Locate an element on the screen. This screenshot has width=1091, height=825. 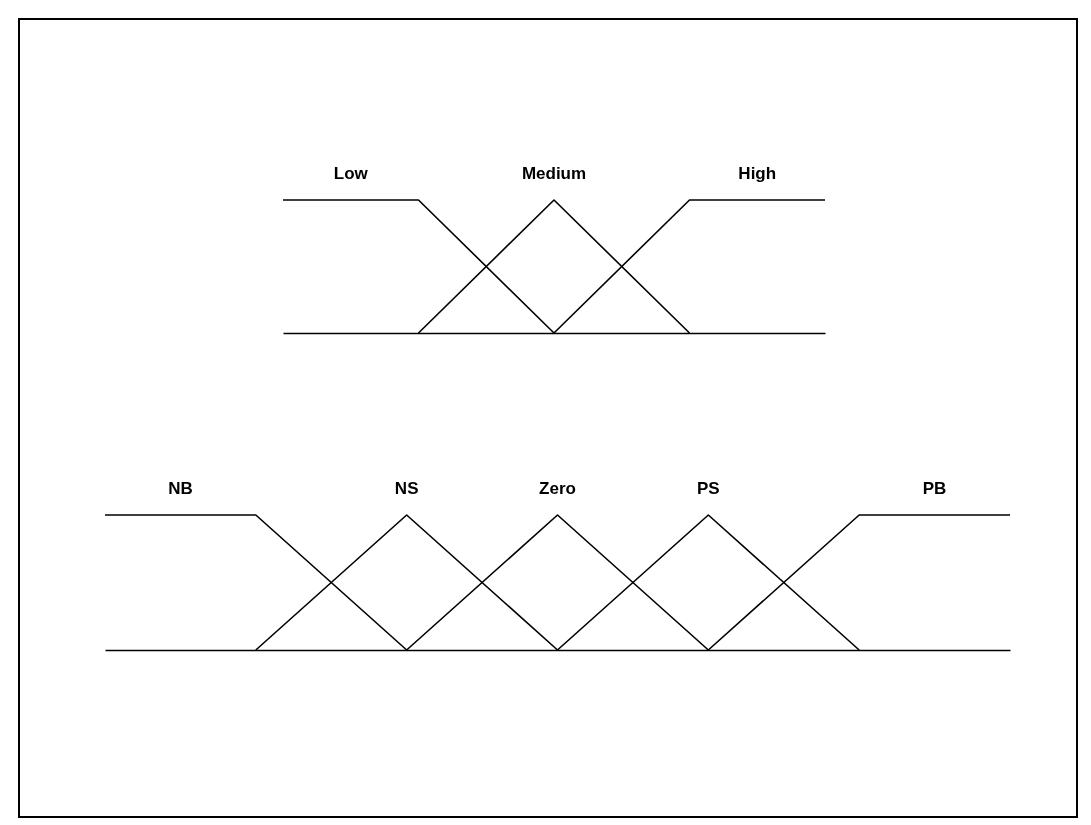
series-label: Medium is located at coordinates (554, 173).